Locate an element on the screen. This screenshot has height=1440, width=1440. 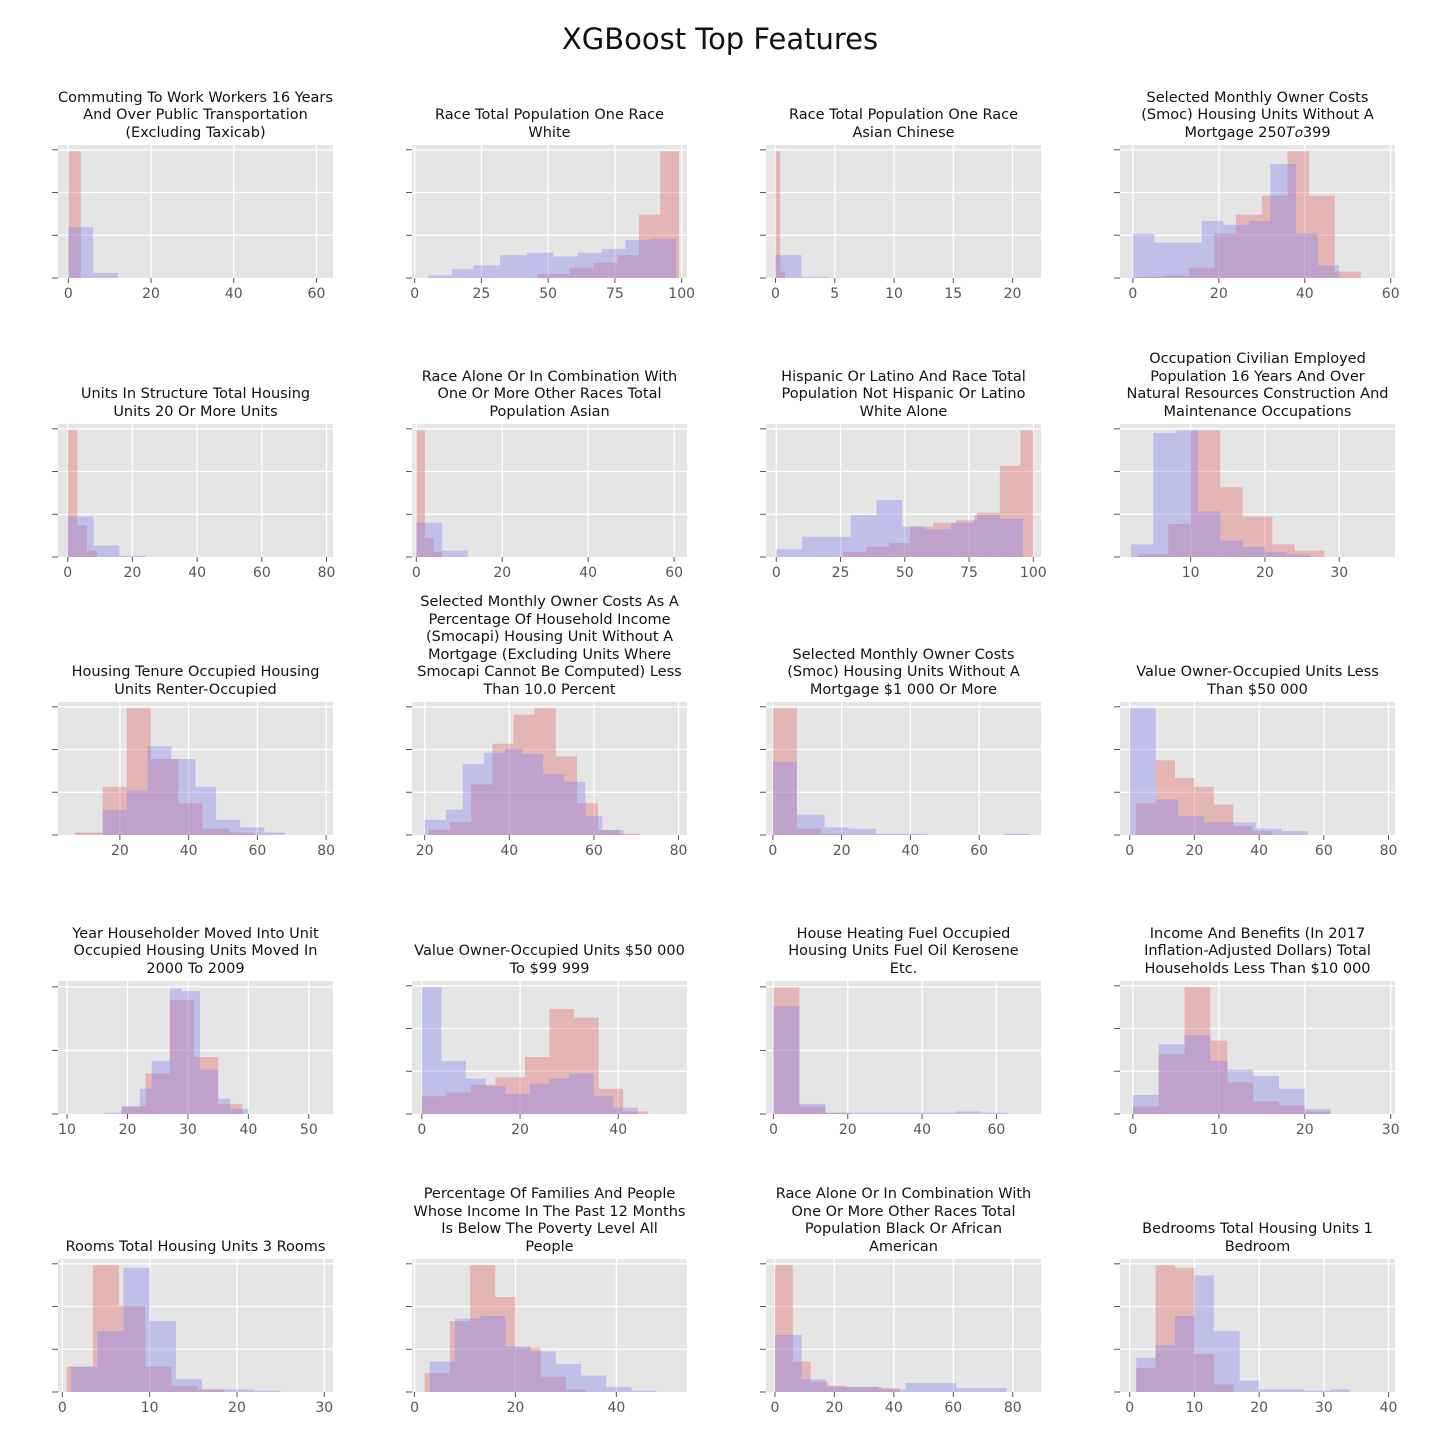
histogram-panel: Rooms Total Housing Units 3 Rooms is located at coordinates (195, 1214).